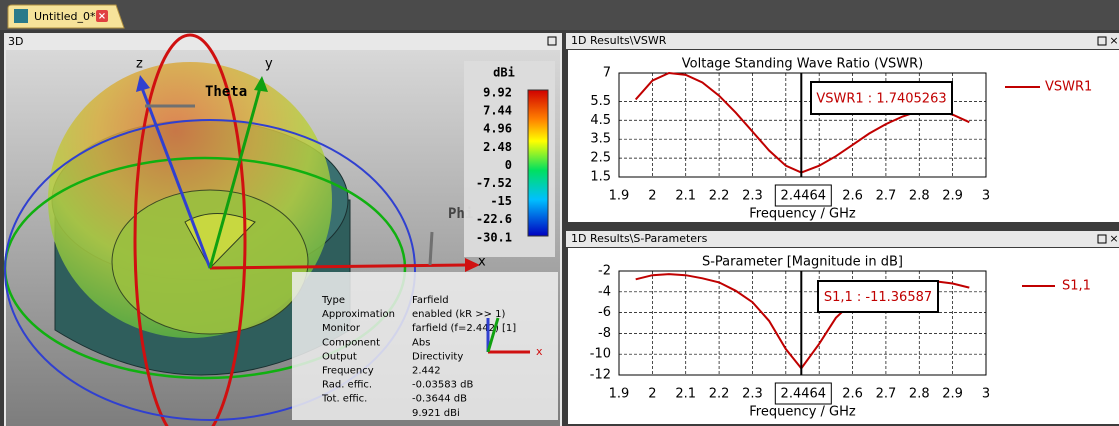  Describe the element at coordinates (464, 328) in the screenshot. I see `info-value: farfield (f=2.442) [1]` at that location.